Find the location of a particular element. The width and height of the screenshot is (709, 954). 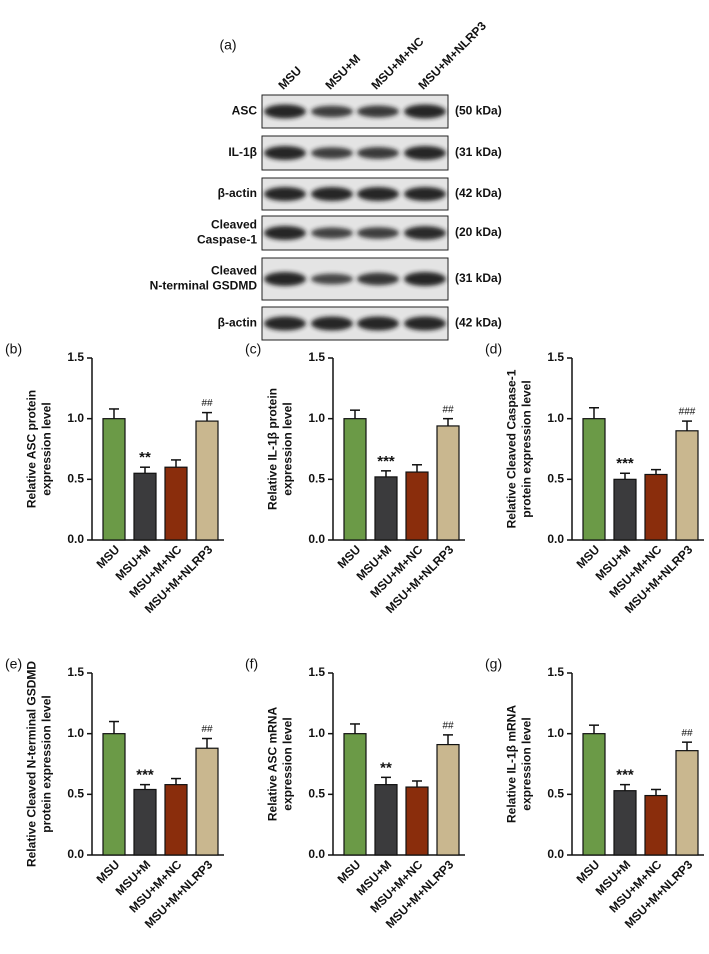

y-axis-label: Relative IL-1β protein is located at coordinates (273, 449).